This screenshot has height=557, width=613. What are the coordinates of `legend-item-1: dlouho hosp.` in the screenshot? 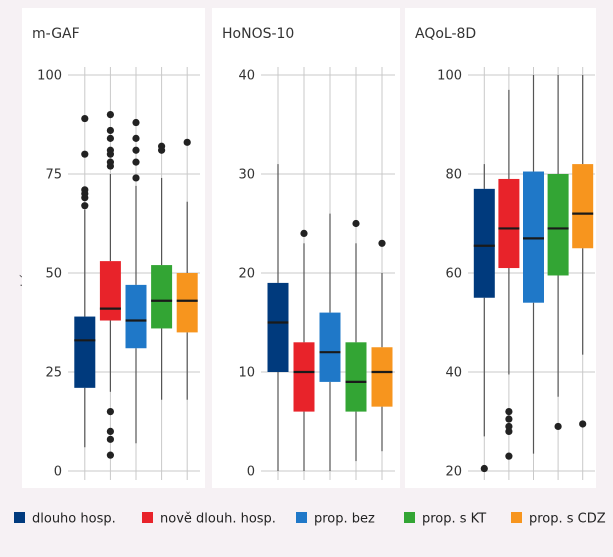 It's located at (65, 519).